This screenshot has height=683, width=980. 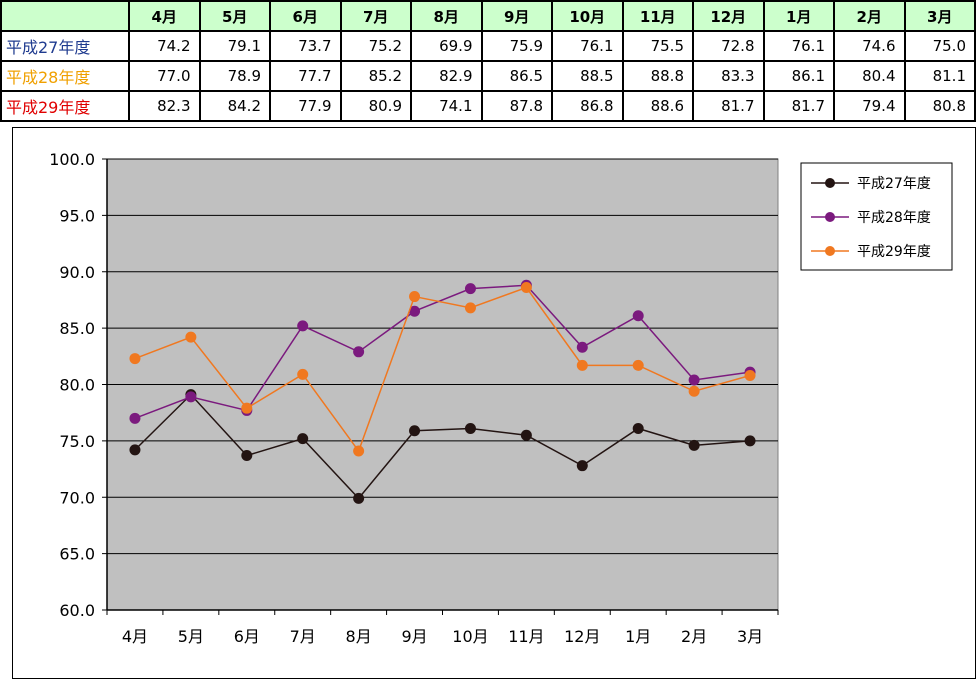 What do you see at coordinates (65, 106) in the screenshot?
I see `row-label: 平成29年度` at bounding box center [65, 106].